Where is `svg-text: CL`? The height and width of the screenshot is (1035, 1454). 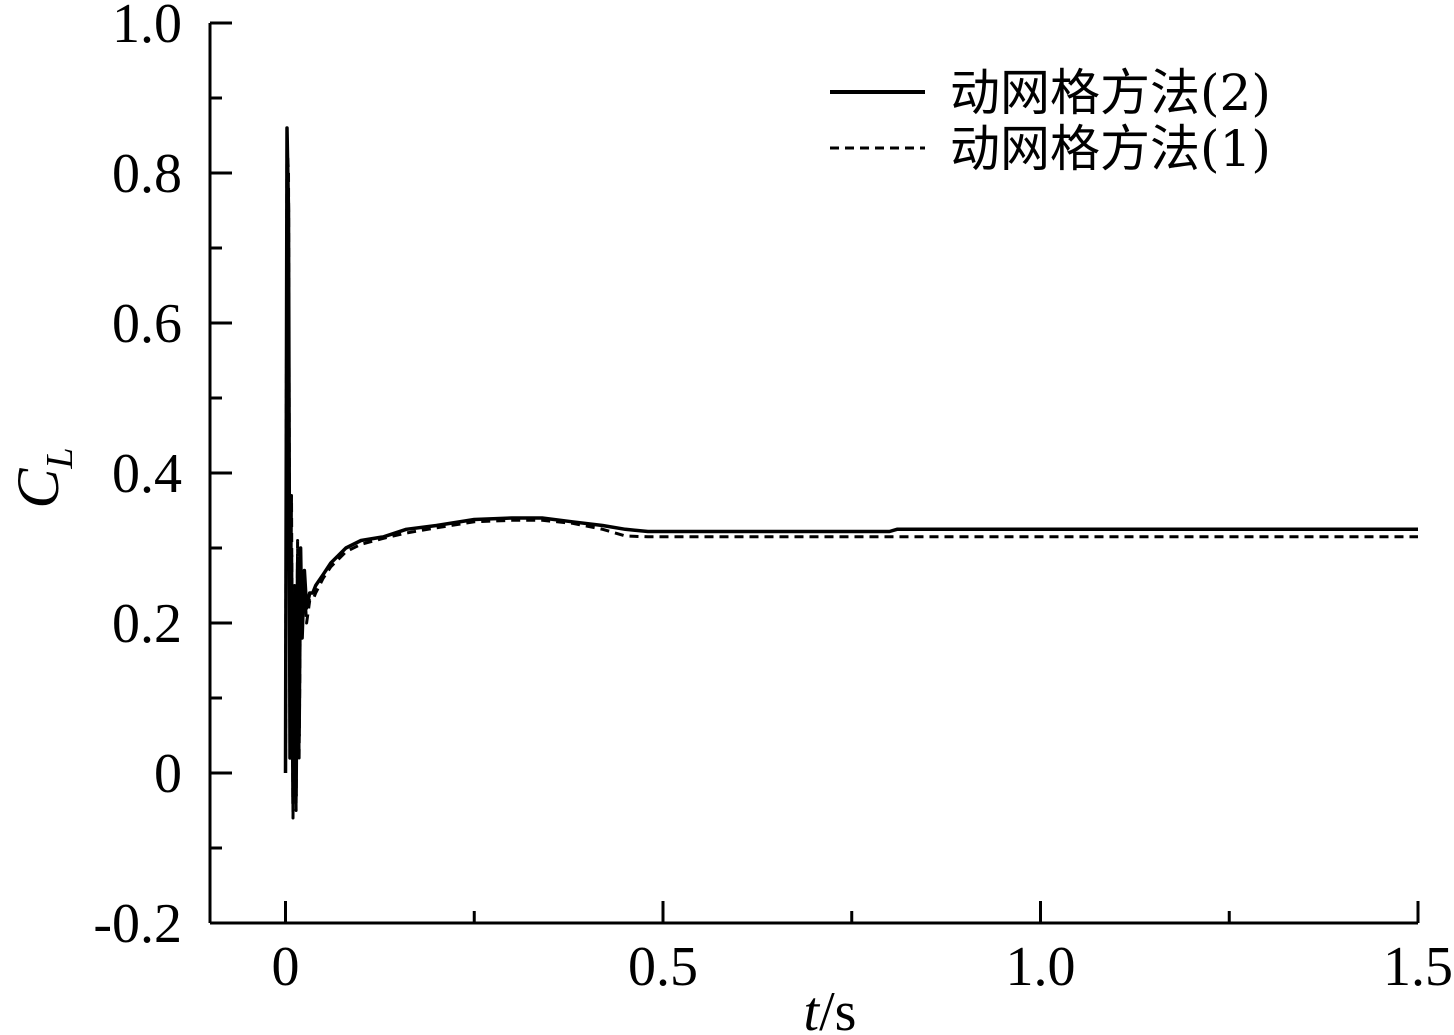
svg-text: CL is located at coordinates (43, 477).